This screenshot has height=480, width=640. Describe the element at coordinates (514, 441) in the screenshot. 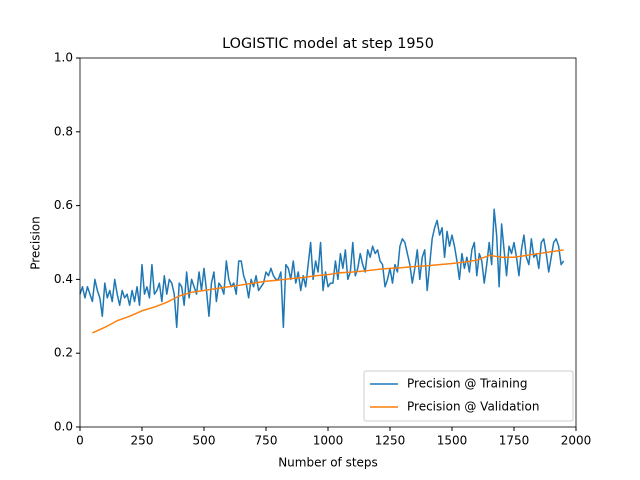

I see `x-tick-label: 1750` at that location.